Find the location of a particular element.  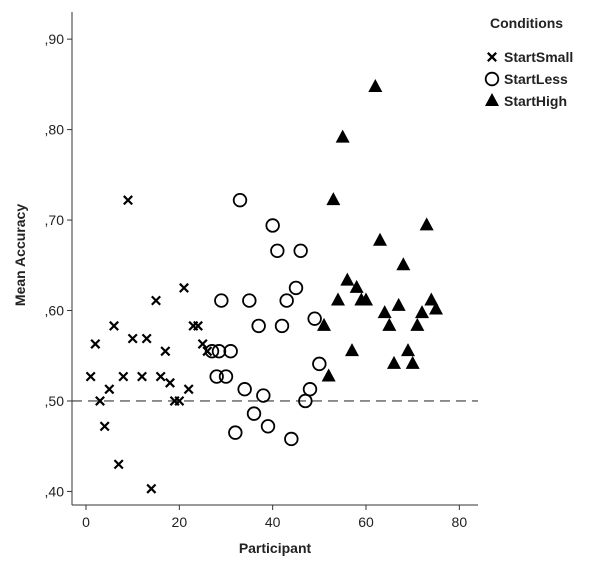

x-tick-label: 80 is located at coordinates (460, 522).